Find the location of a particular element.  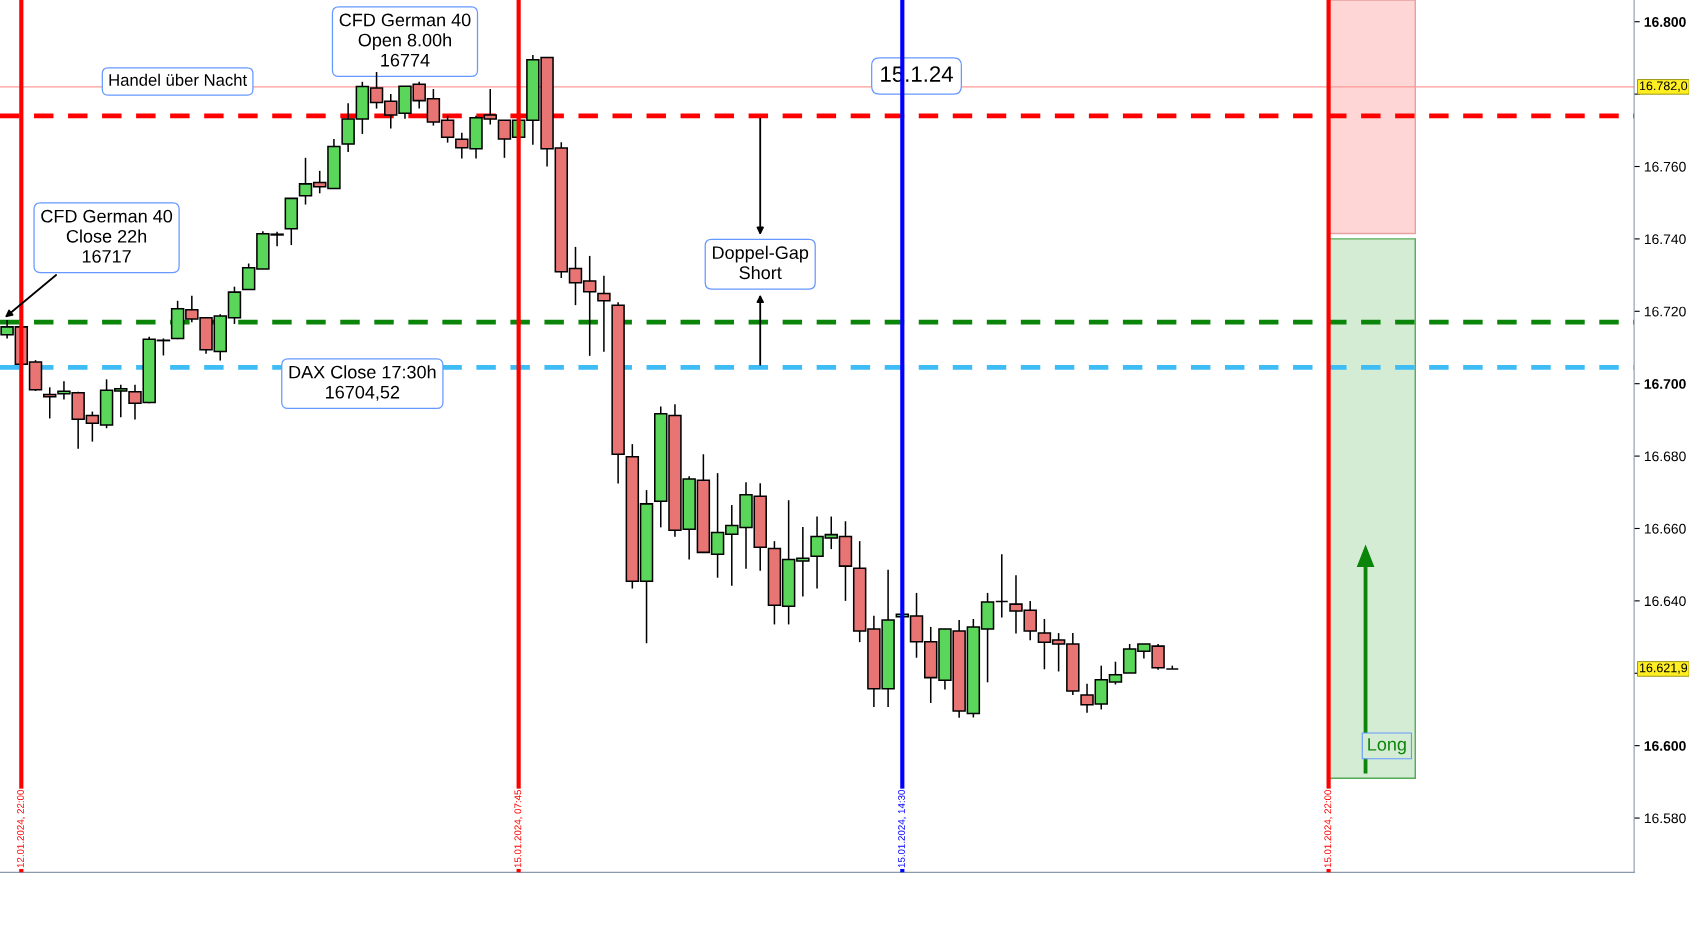

x-tick-label: 15.01.2024, 14:30 is located at coordinates (902, 828).